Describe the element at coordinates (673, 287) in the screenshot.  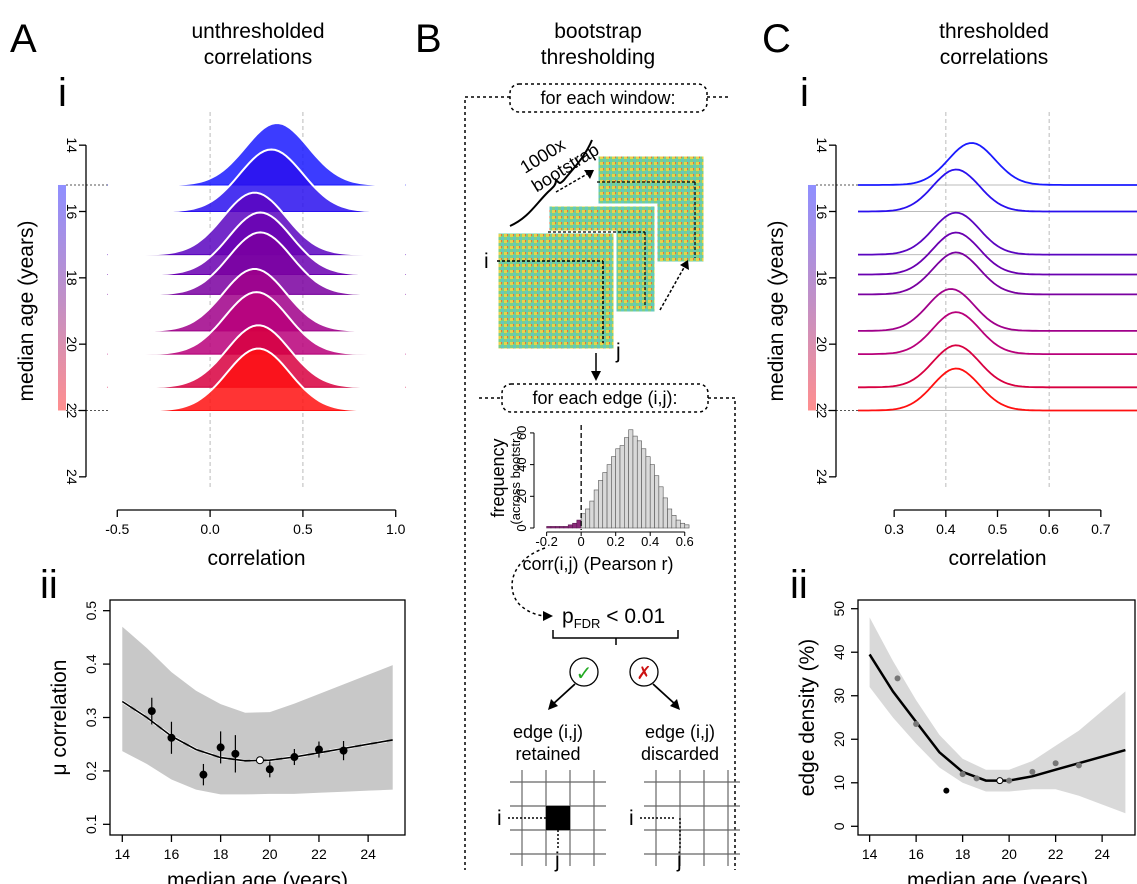
I see `arrow-next` at that location.